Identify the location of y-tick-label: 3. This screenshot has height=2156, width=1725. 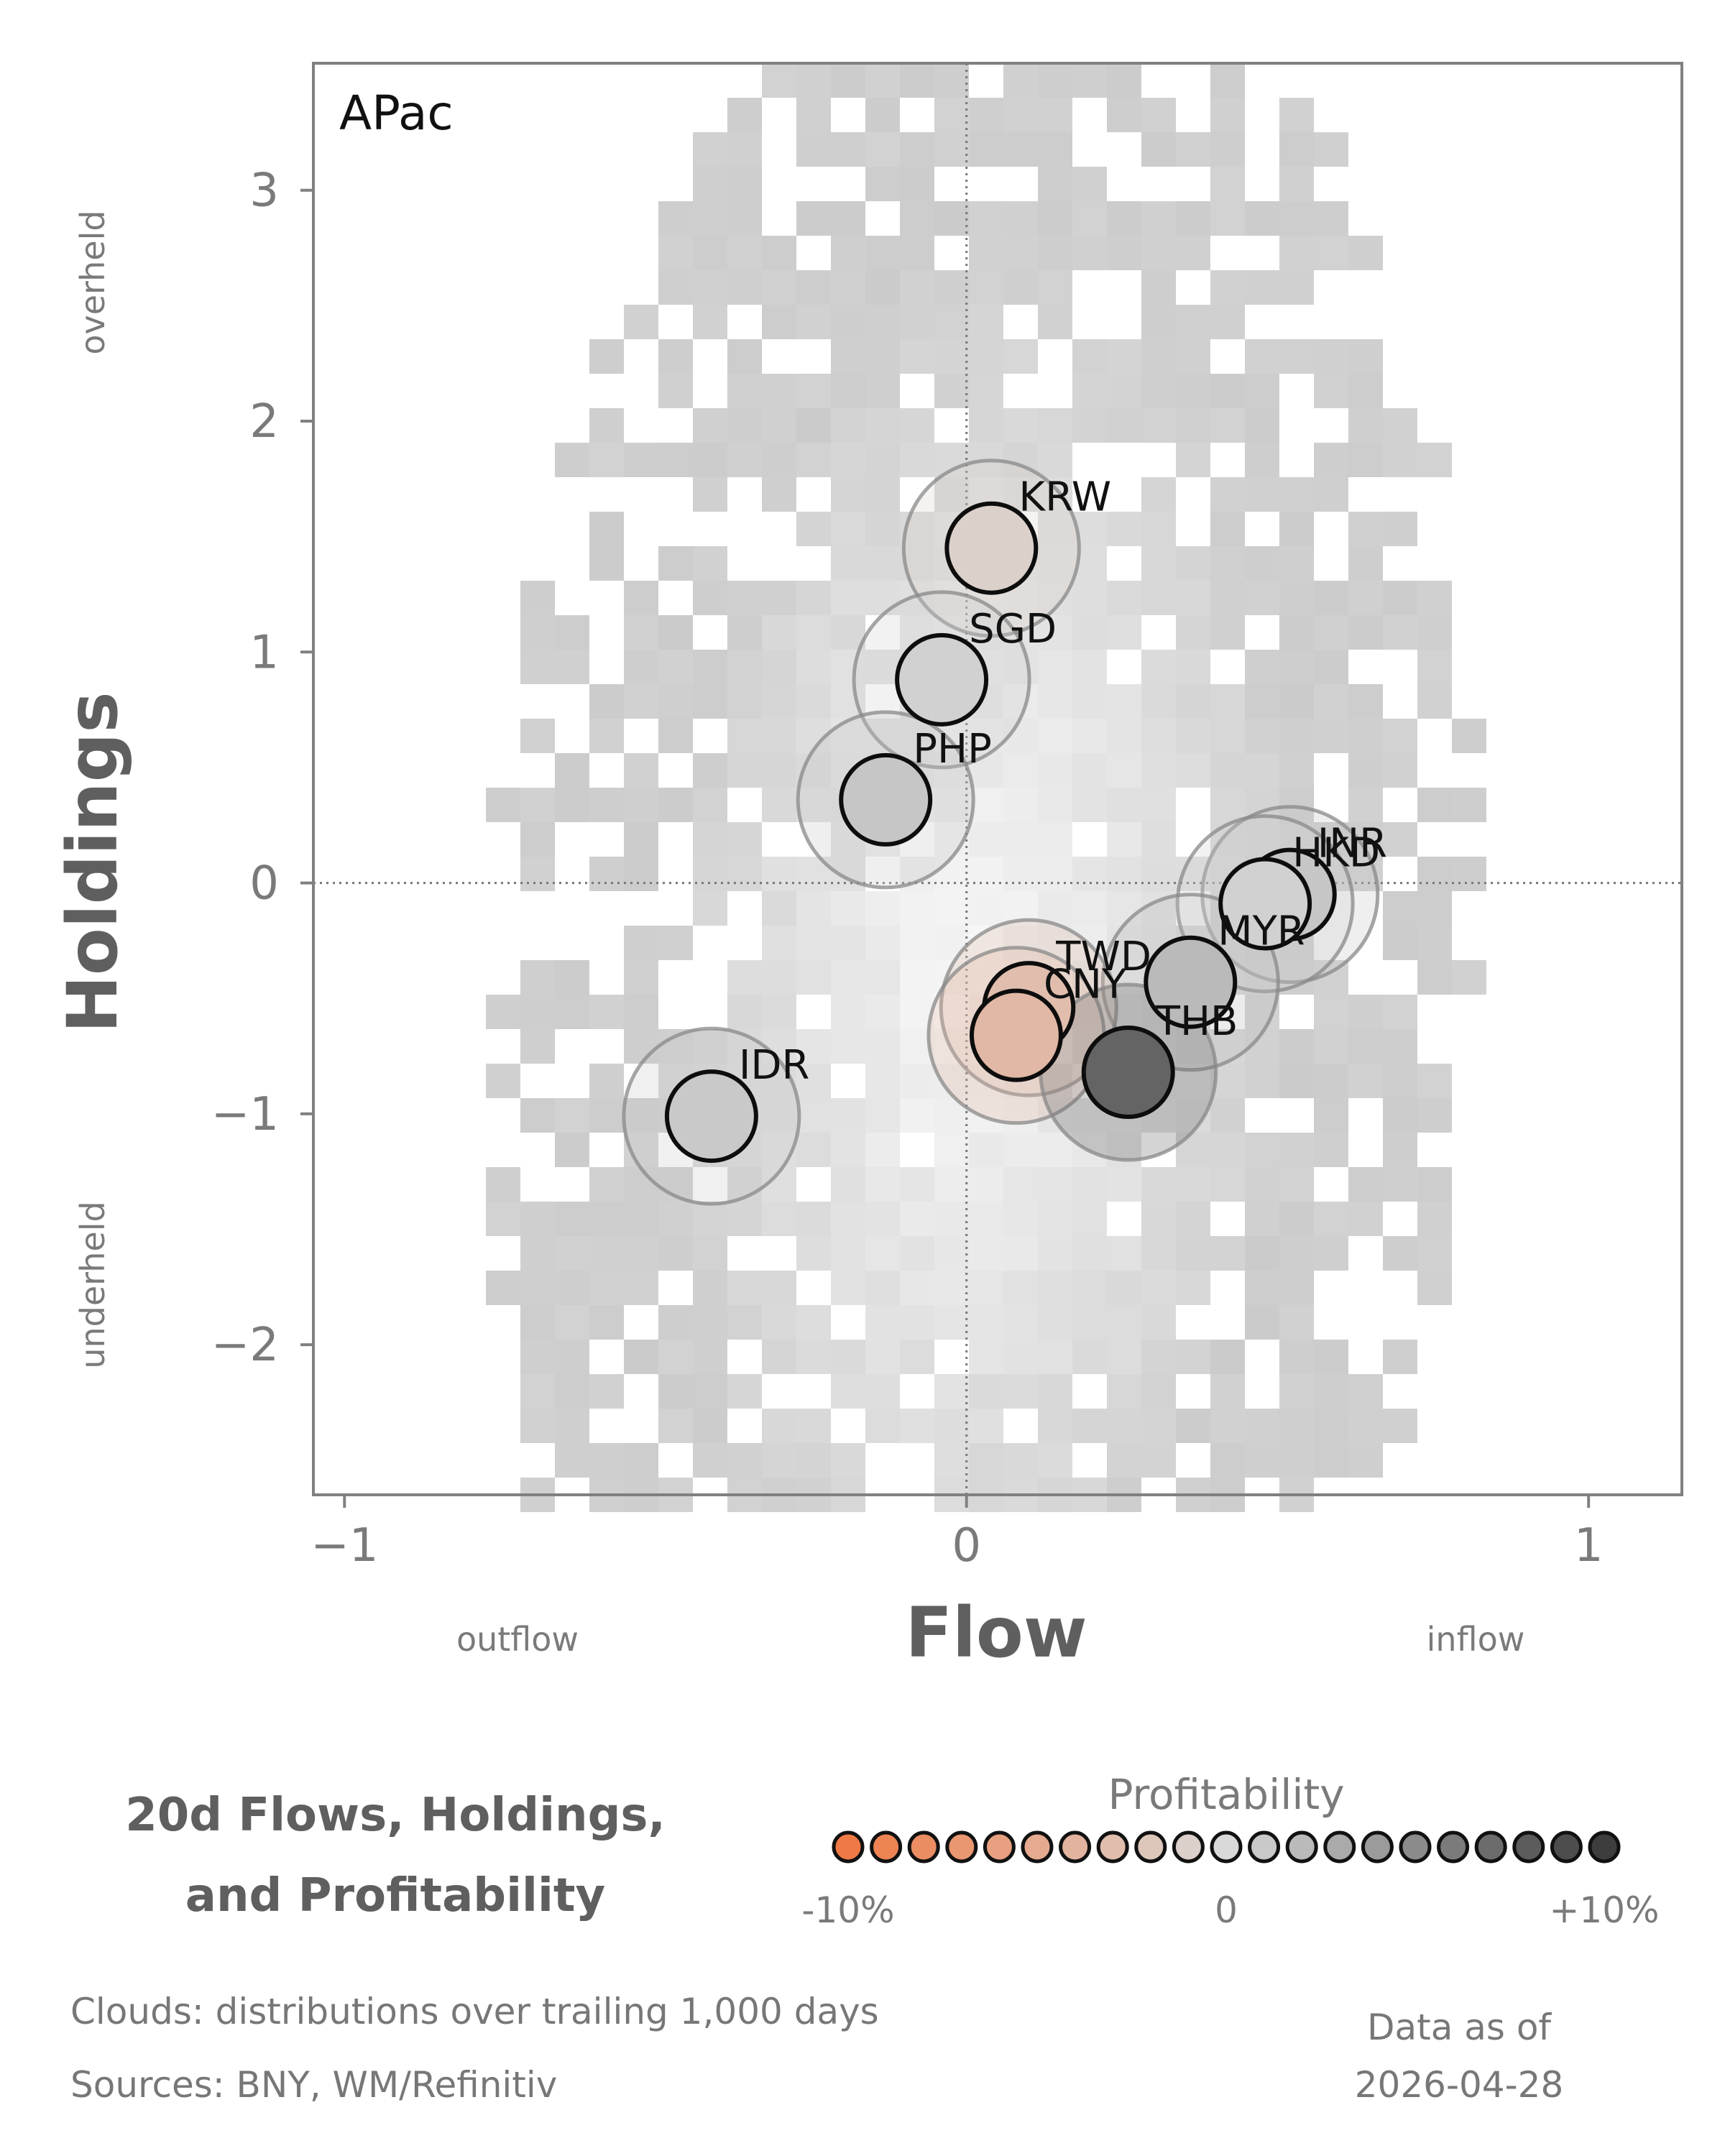
(264, 191).